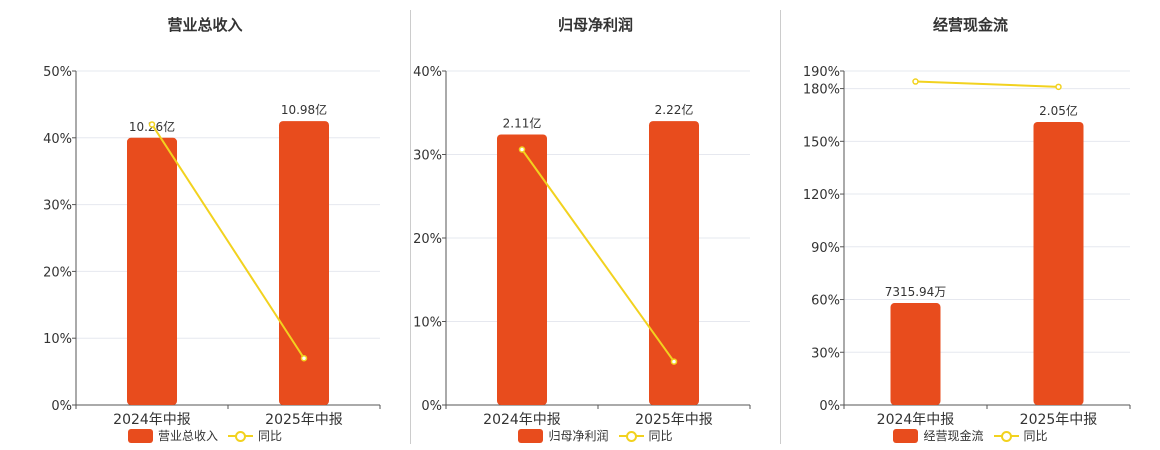 Image resolution: width=1160 pixels, height=450 pixels. What do you see at coordinates (970, 25) in the screenshot?
I see `chart-title: 经营现金流` at bounding box center [970, 25].